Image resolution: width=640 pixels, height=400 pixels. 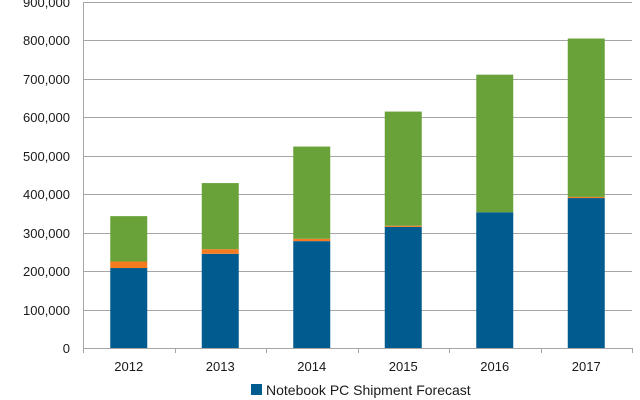 I want to click on y-tick-label: 200,000, so click(x=46, y=271).